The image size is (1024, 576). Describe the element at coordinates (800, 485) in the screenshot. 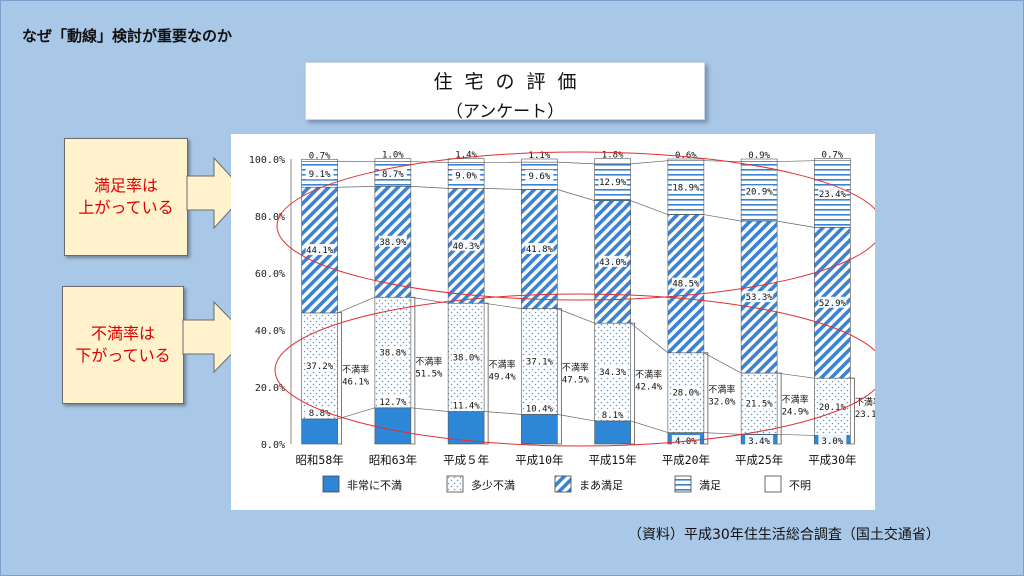

I see `legend-label: 不明` at that location.